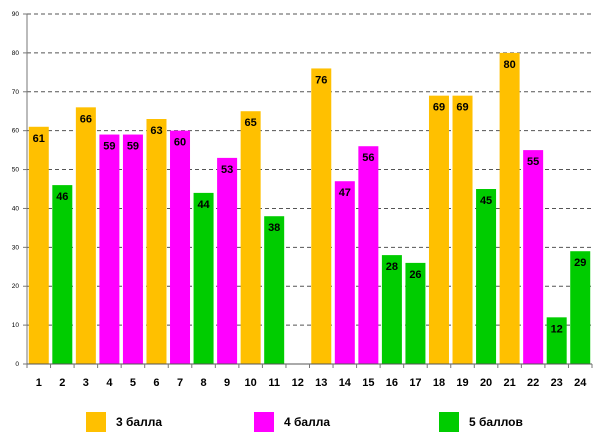 The height and width of the screenshot is (441, 600). What do you see at coordinates (486, 201) in the screenshot?
I see `data-label: 45` at bounding box center [486, 201].